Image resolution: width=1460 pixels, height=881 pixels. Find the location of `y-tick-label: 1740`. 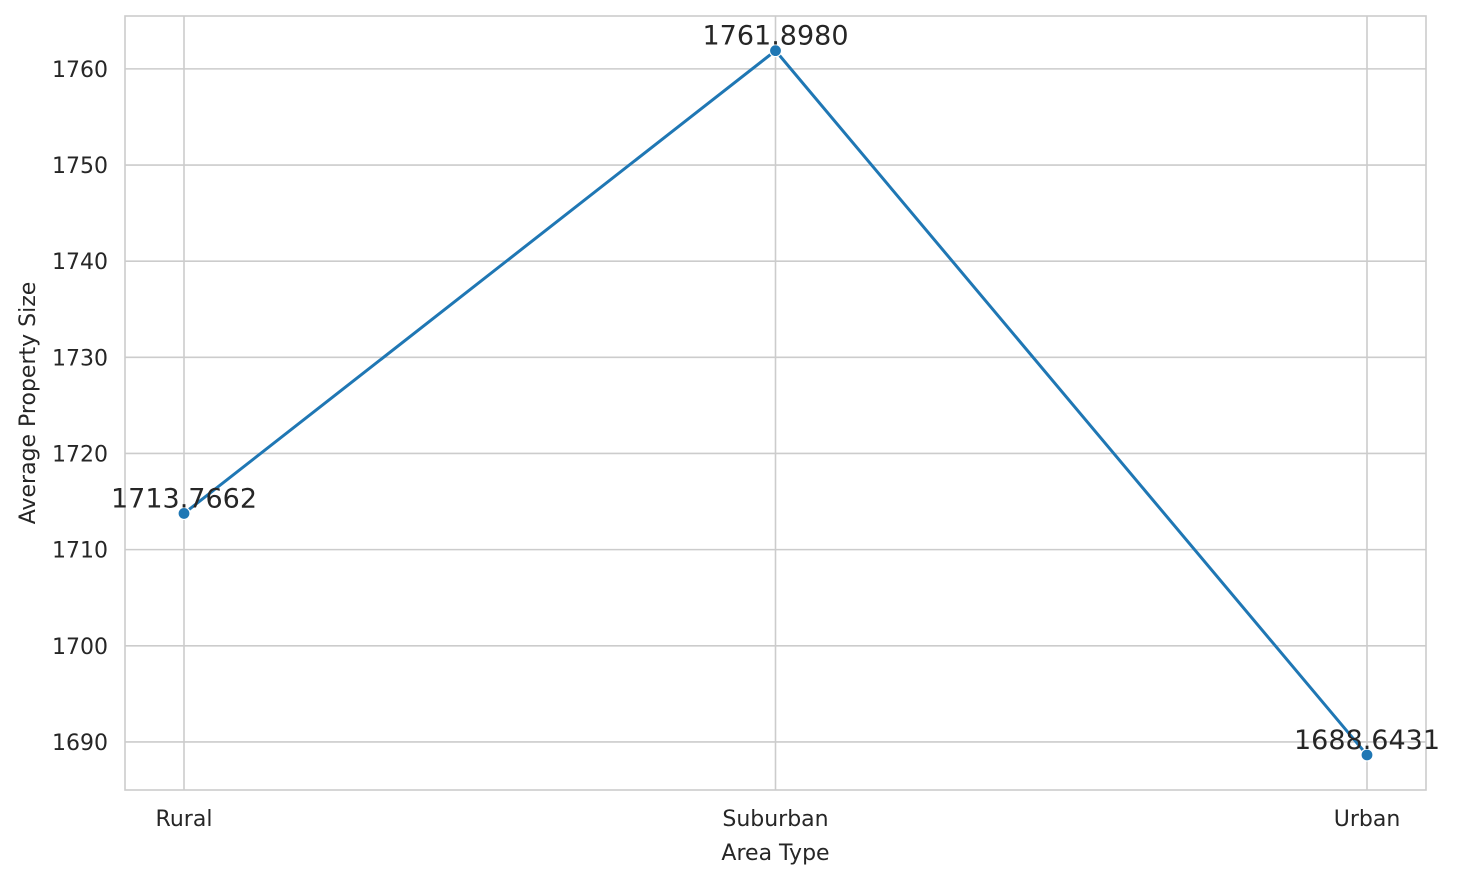

y-tick-label: 1740 is located at coordinates (80, 262).